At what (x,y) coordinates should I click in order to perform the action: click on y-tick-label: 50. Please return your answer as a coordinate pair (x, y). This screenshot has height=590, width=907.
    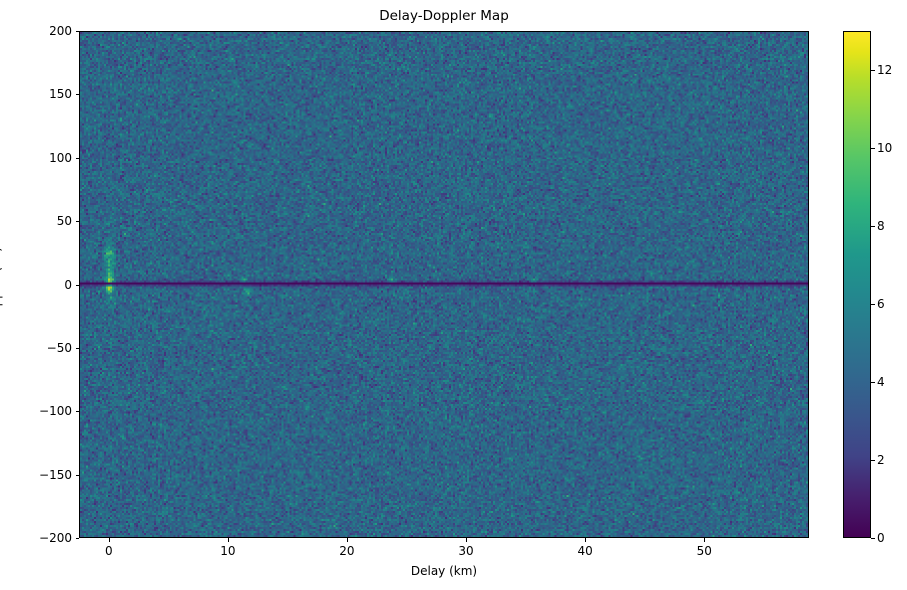
    Looking at the image, I should click on (64, 221).